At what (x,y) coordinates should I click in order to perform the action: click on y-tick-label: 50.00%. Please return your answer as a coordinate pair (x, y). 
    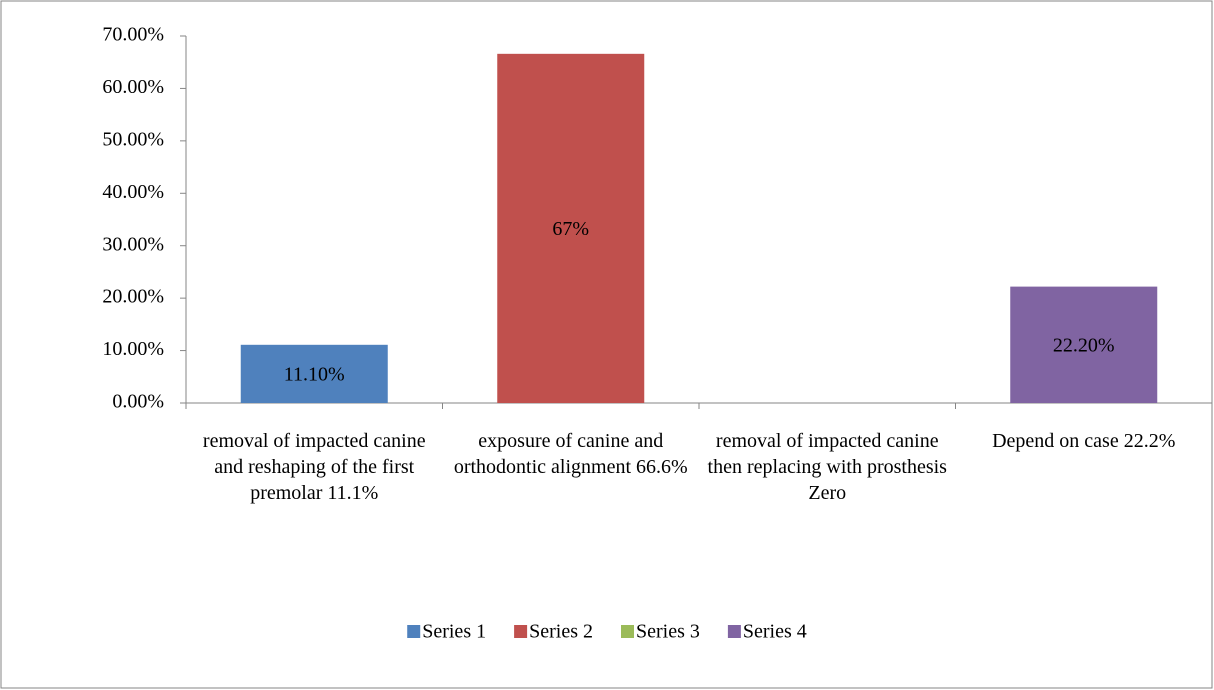
    Looking at the image, I should click on (133, 139).